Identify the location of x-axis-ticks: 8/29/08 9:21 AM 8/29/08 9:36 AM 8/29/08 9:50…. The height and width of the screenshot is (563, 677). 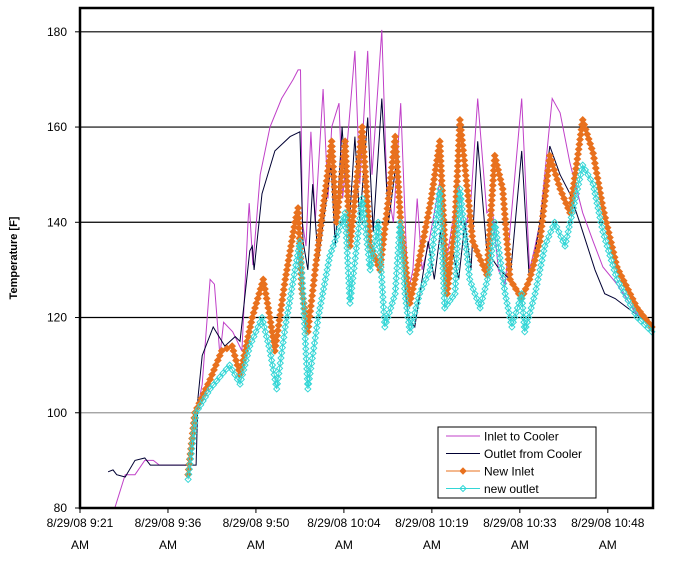
(346, 530).